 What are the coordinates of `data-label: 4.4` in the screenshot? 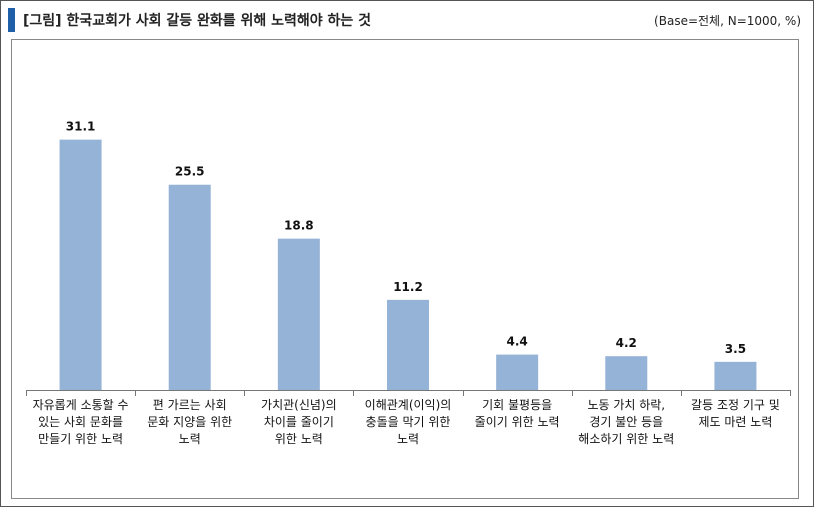 It's located at (517, 342).